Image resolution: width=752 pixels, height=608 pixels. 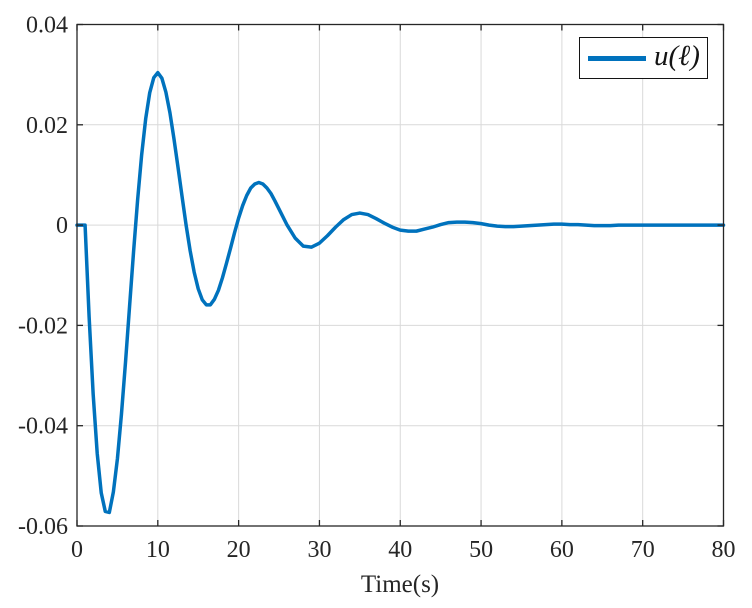 I want to click on x-tick-label: 20, so click(x=239, y=550).